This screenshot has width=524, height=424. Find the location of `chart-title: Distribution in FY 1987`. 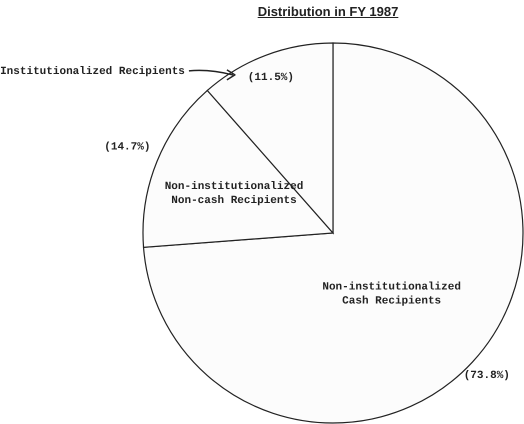

chart-title: Distribution in FY 1987 is located at coordinates (328, 11).